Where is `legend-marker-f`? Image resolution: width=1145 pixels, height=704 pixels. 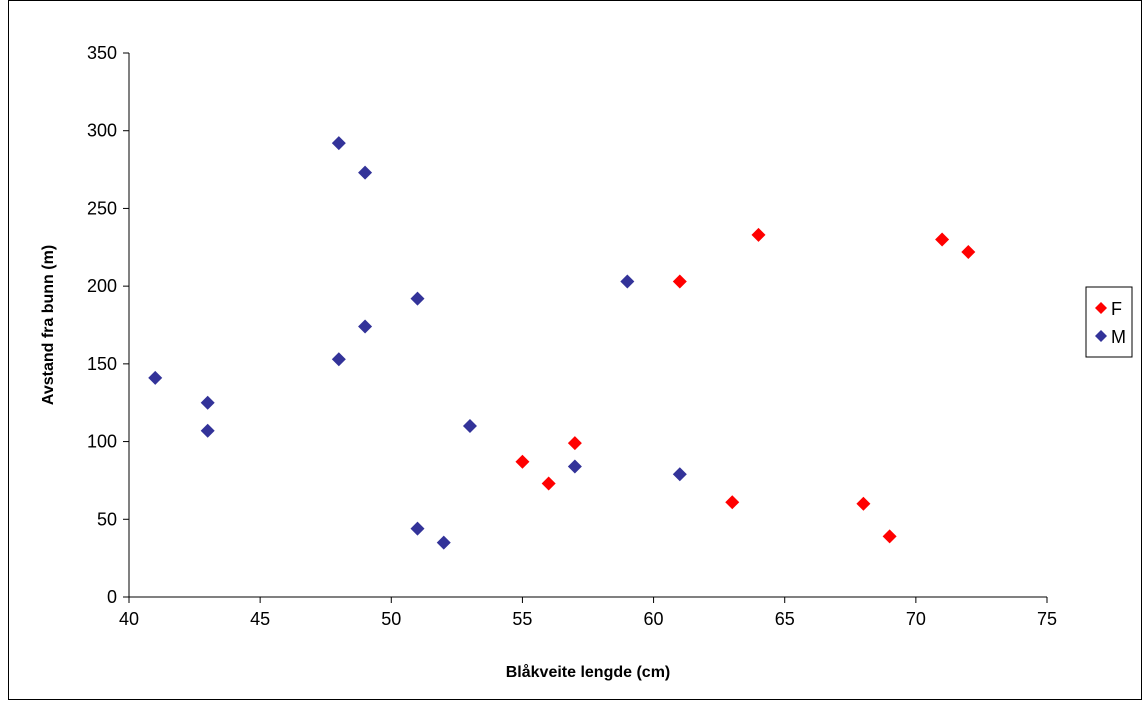
legend-marker-f is located at coordinates (1101, 308).